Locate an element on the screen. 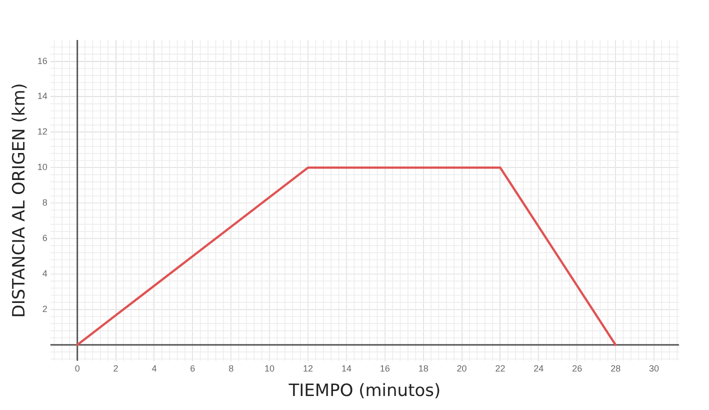  x-tick-label: 22 is located at coordinates (500, 369).